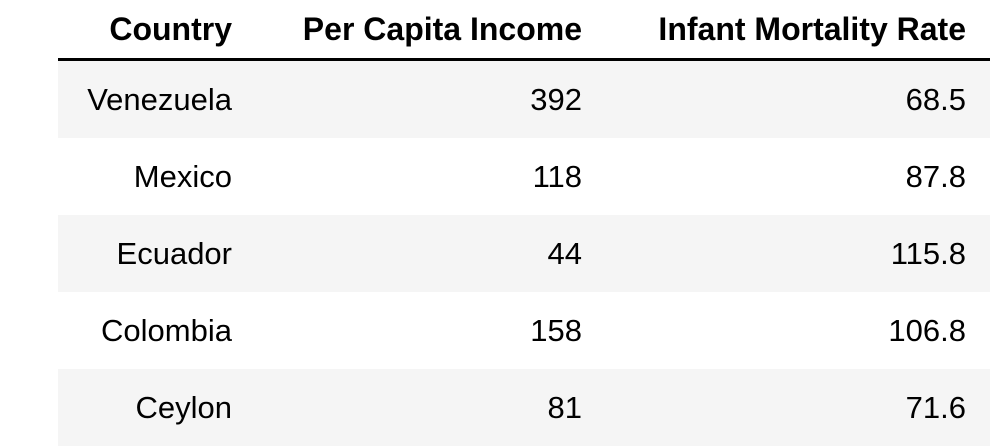 This screenshot has width=990, height=448. What do you see at coordinates (935, 99) in the screenshot?
I see `cell-infant-mortality-rate: 68.5` at bounding box center [935, 99].